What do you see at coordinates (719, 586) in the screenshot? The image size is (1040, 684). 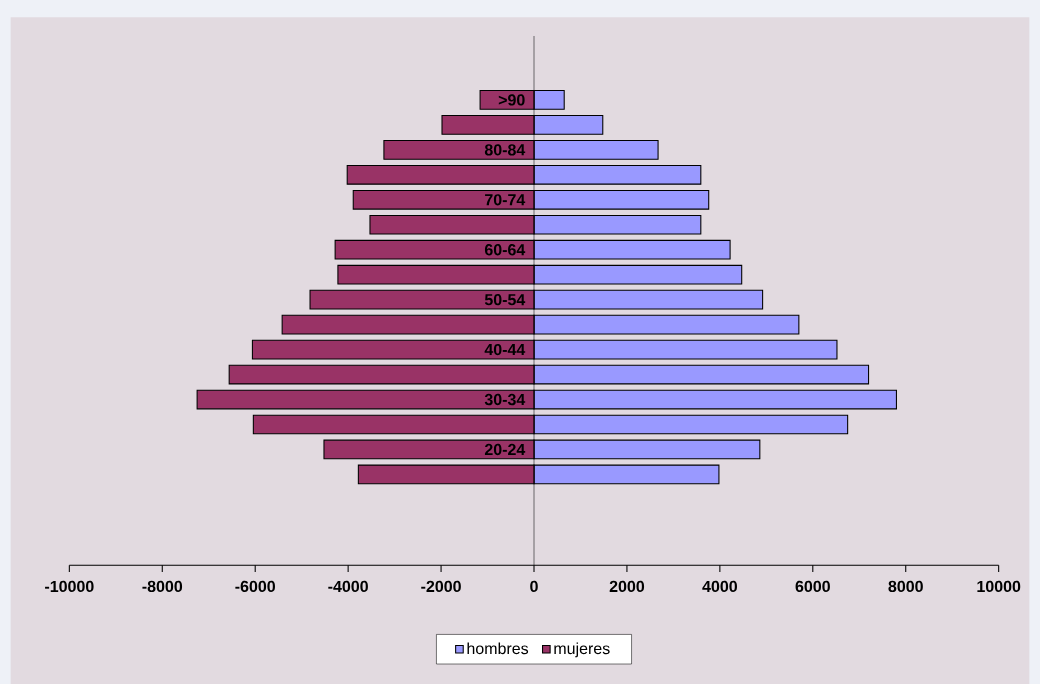 I see `x-tick-label: 4000` at bounding box center [719, 586].